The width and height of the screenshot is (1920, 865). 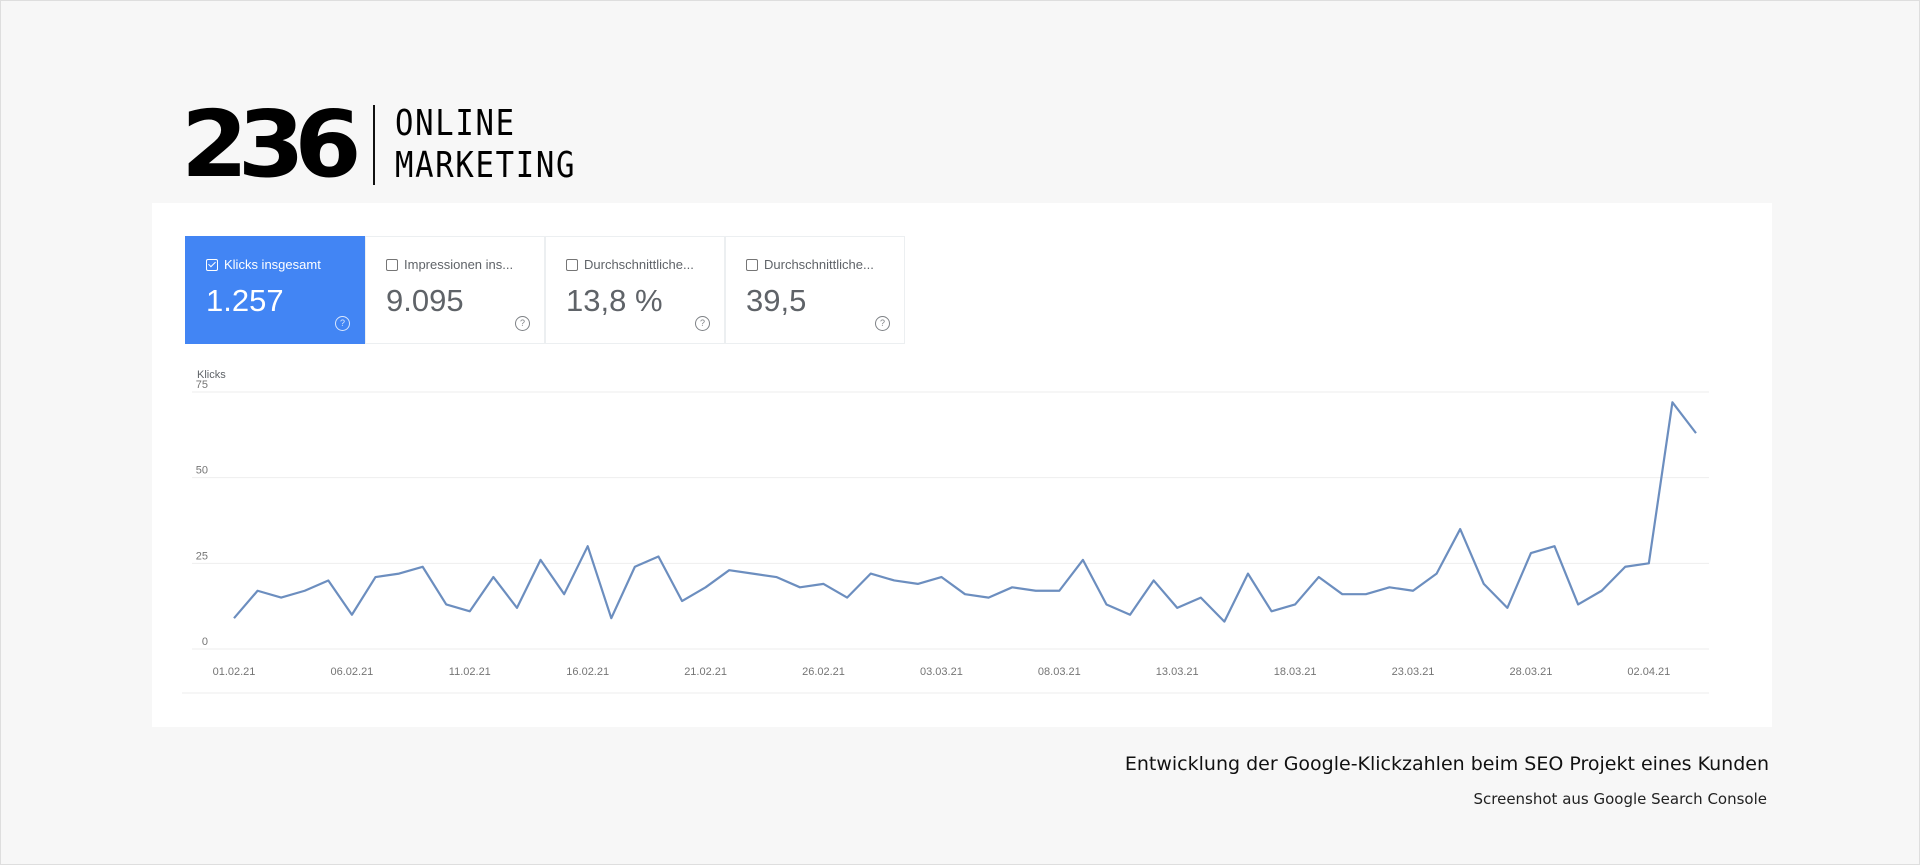 What do you see at coordinates (614, 300) in the screenshot?
I see `tab-value: 13,8 %` at bounding box center [614, 300].